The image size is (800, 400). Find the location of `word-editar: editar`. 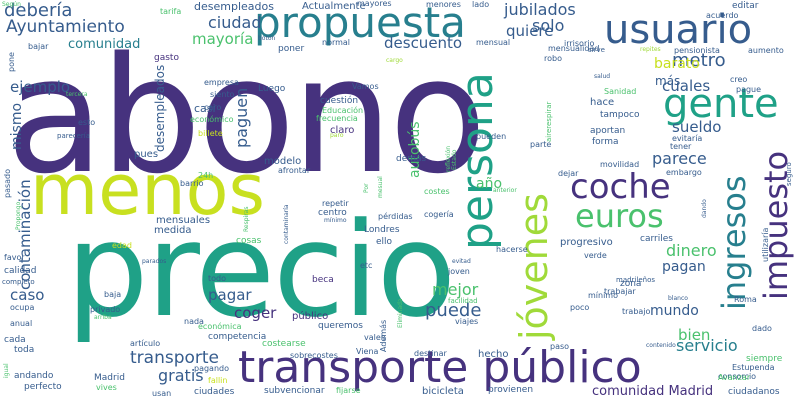

word-editar: editar is located at coordinates (745, 6).